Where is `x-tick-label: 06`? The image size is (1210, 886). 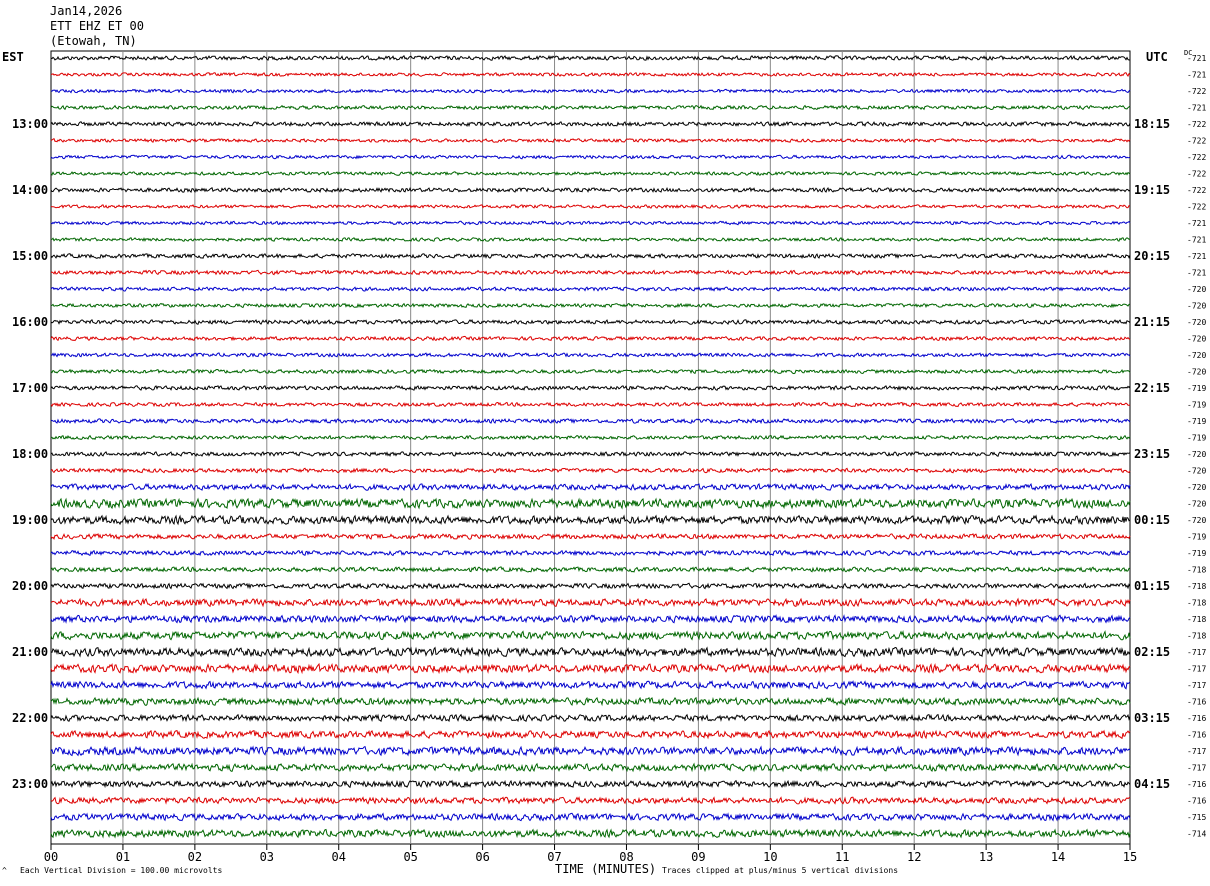
x-tick-label: 06 is located at coordinates (482, 857).